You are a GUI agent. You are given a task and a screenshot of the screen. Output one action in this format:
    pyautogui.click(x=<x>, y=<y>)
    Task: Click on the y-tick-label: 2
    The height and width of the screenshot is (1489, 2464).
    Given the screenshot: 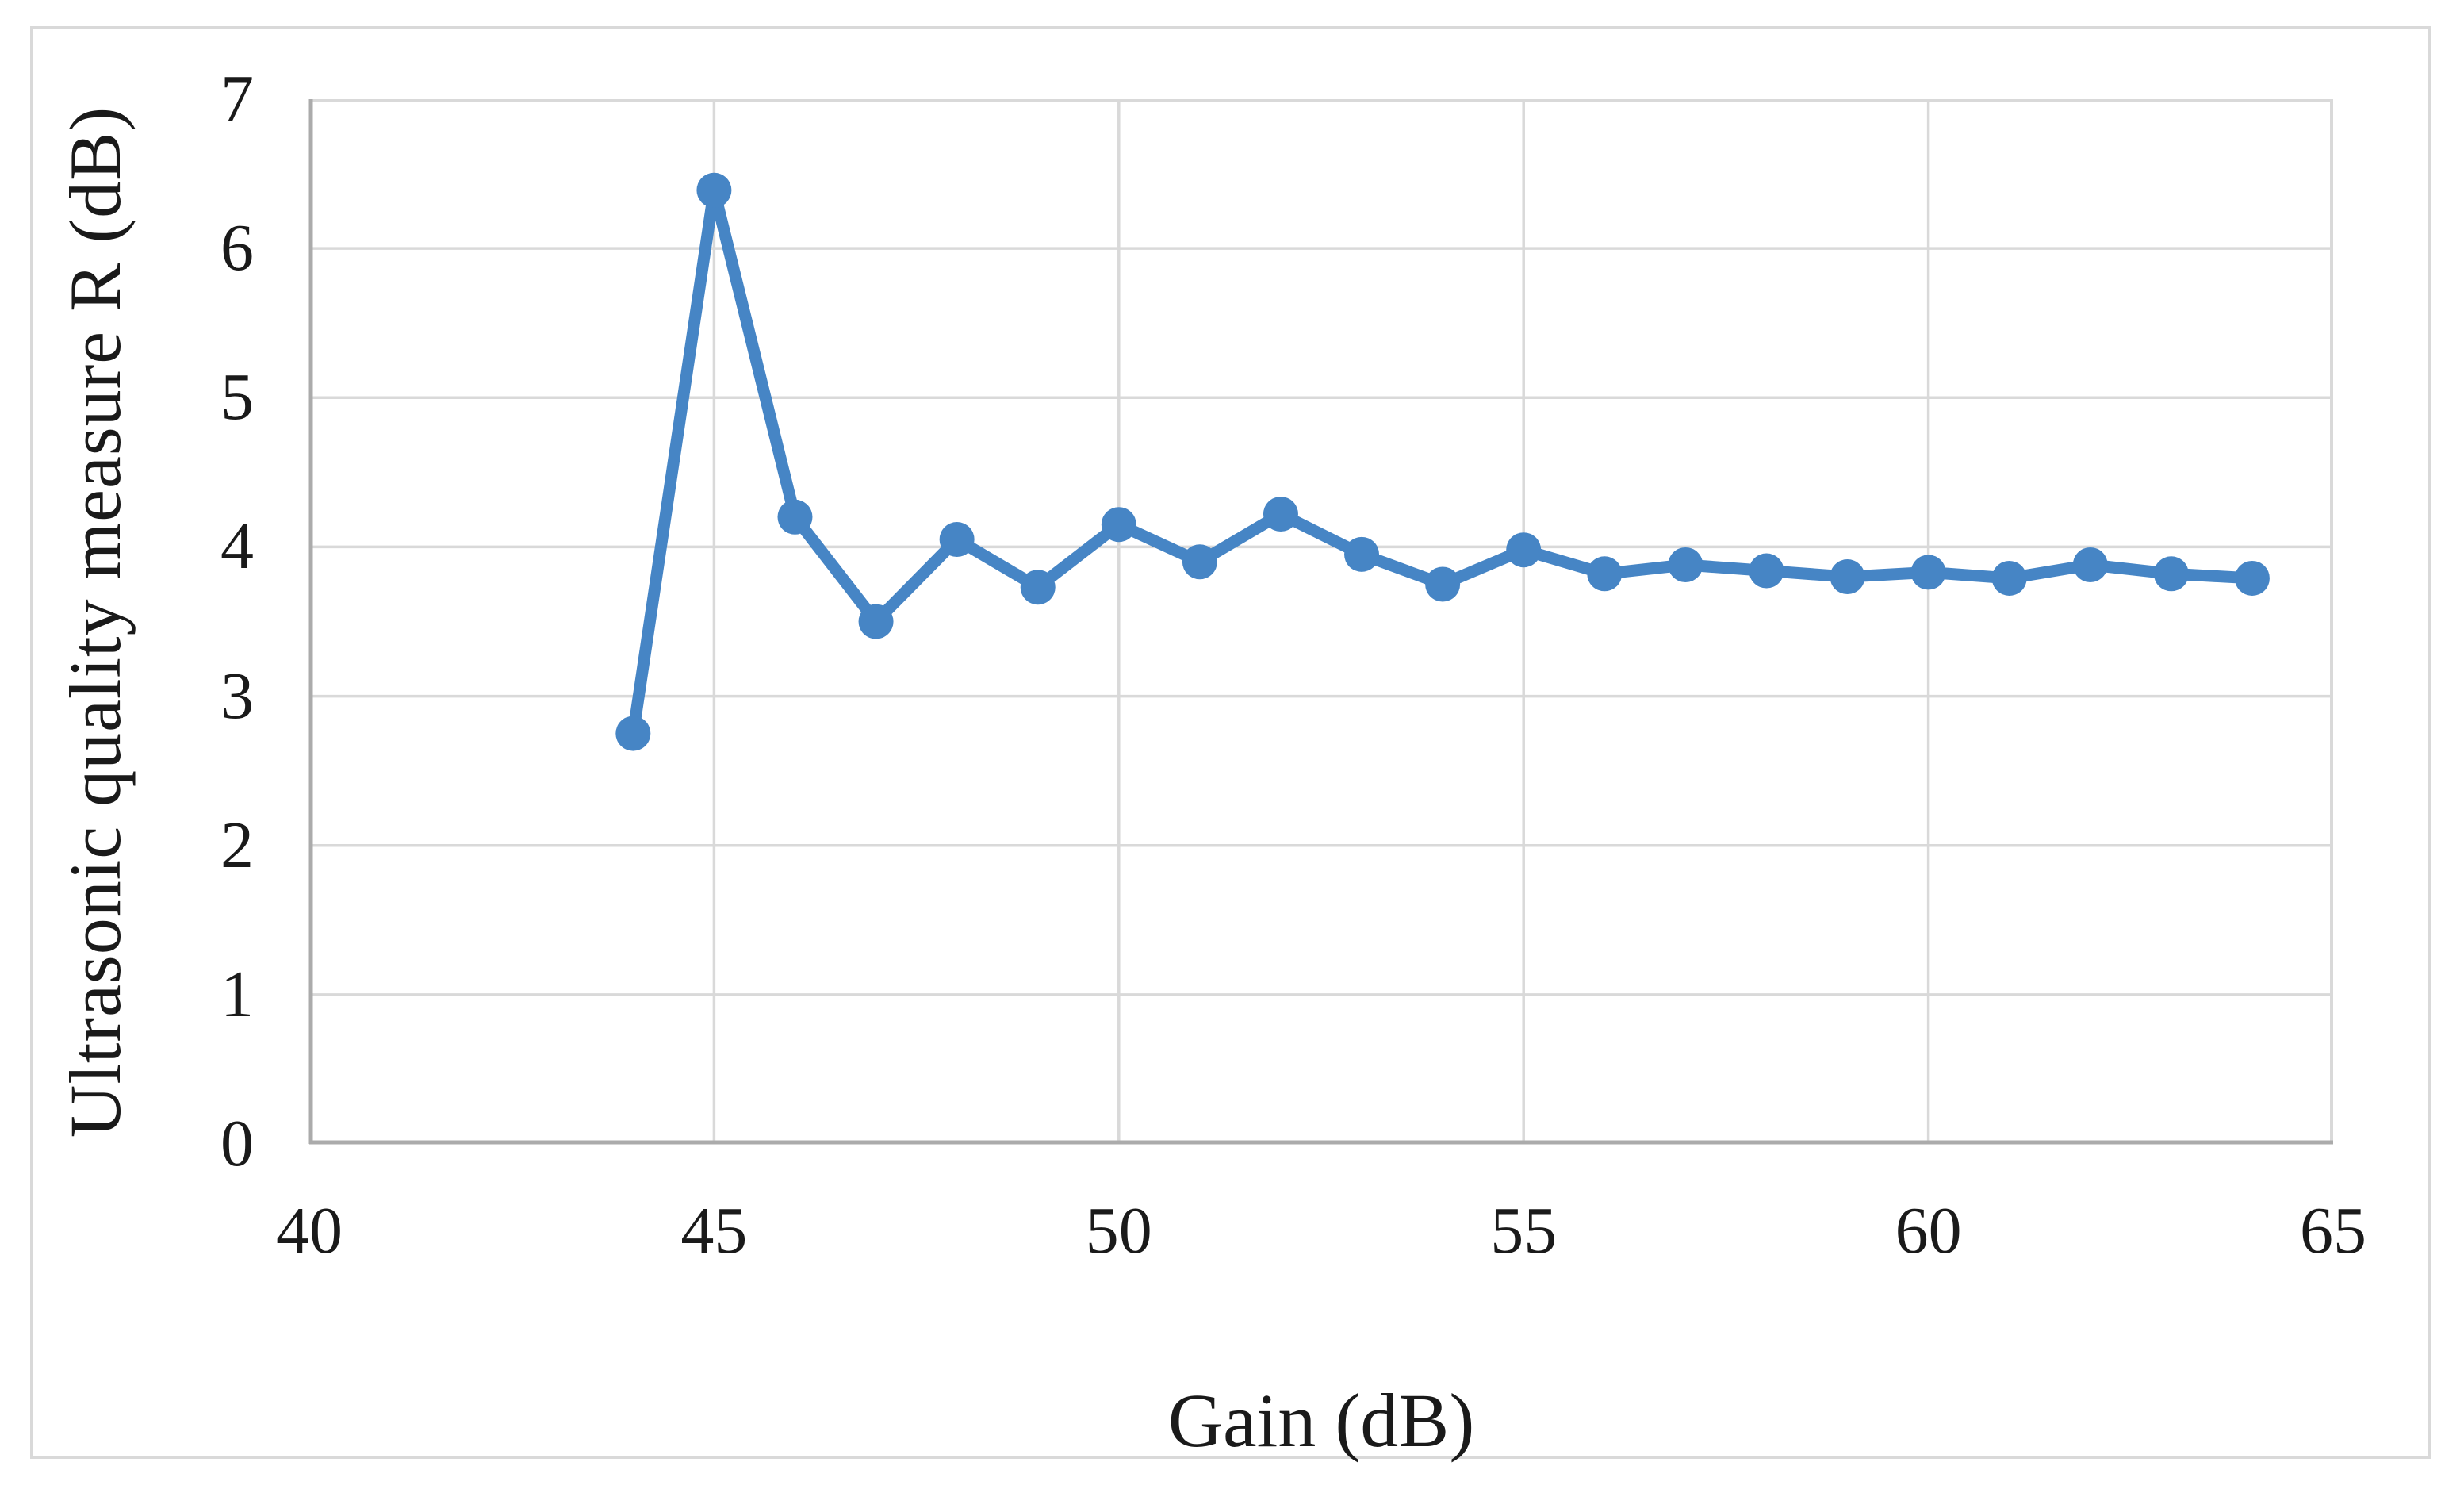 What is the action you would take?
    pyautogui.click(x=237, y=845)
    